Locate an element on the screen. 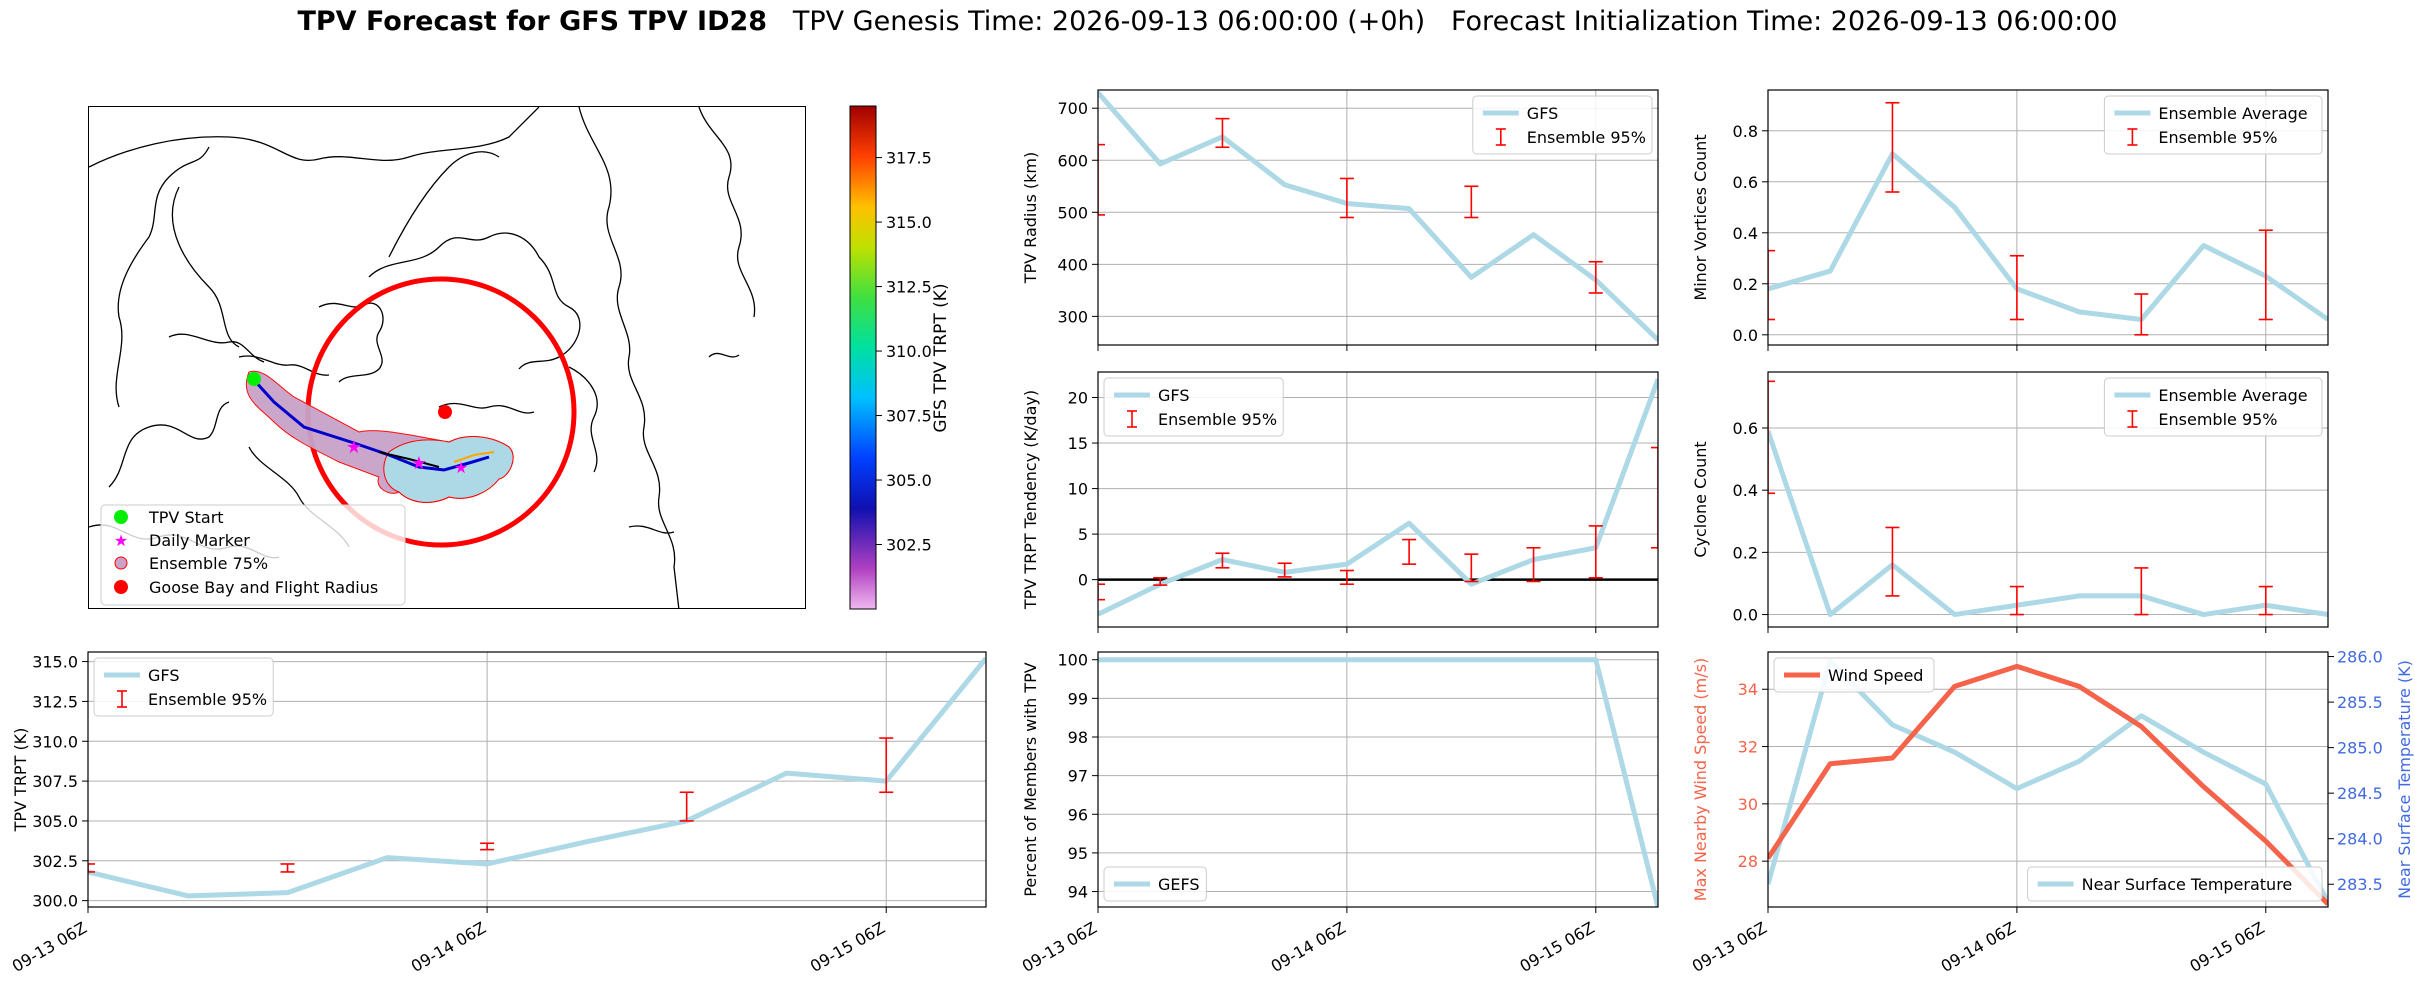 The image size is (2415, 982). legend-goosebay-label: Goose Bay and Flight Radius is located at coordinates (263, 587).